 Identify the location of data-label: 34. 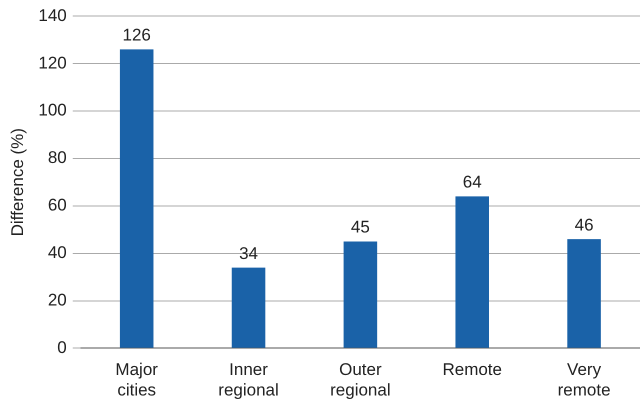
(248, 253).